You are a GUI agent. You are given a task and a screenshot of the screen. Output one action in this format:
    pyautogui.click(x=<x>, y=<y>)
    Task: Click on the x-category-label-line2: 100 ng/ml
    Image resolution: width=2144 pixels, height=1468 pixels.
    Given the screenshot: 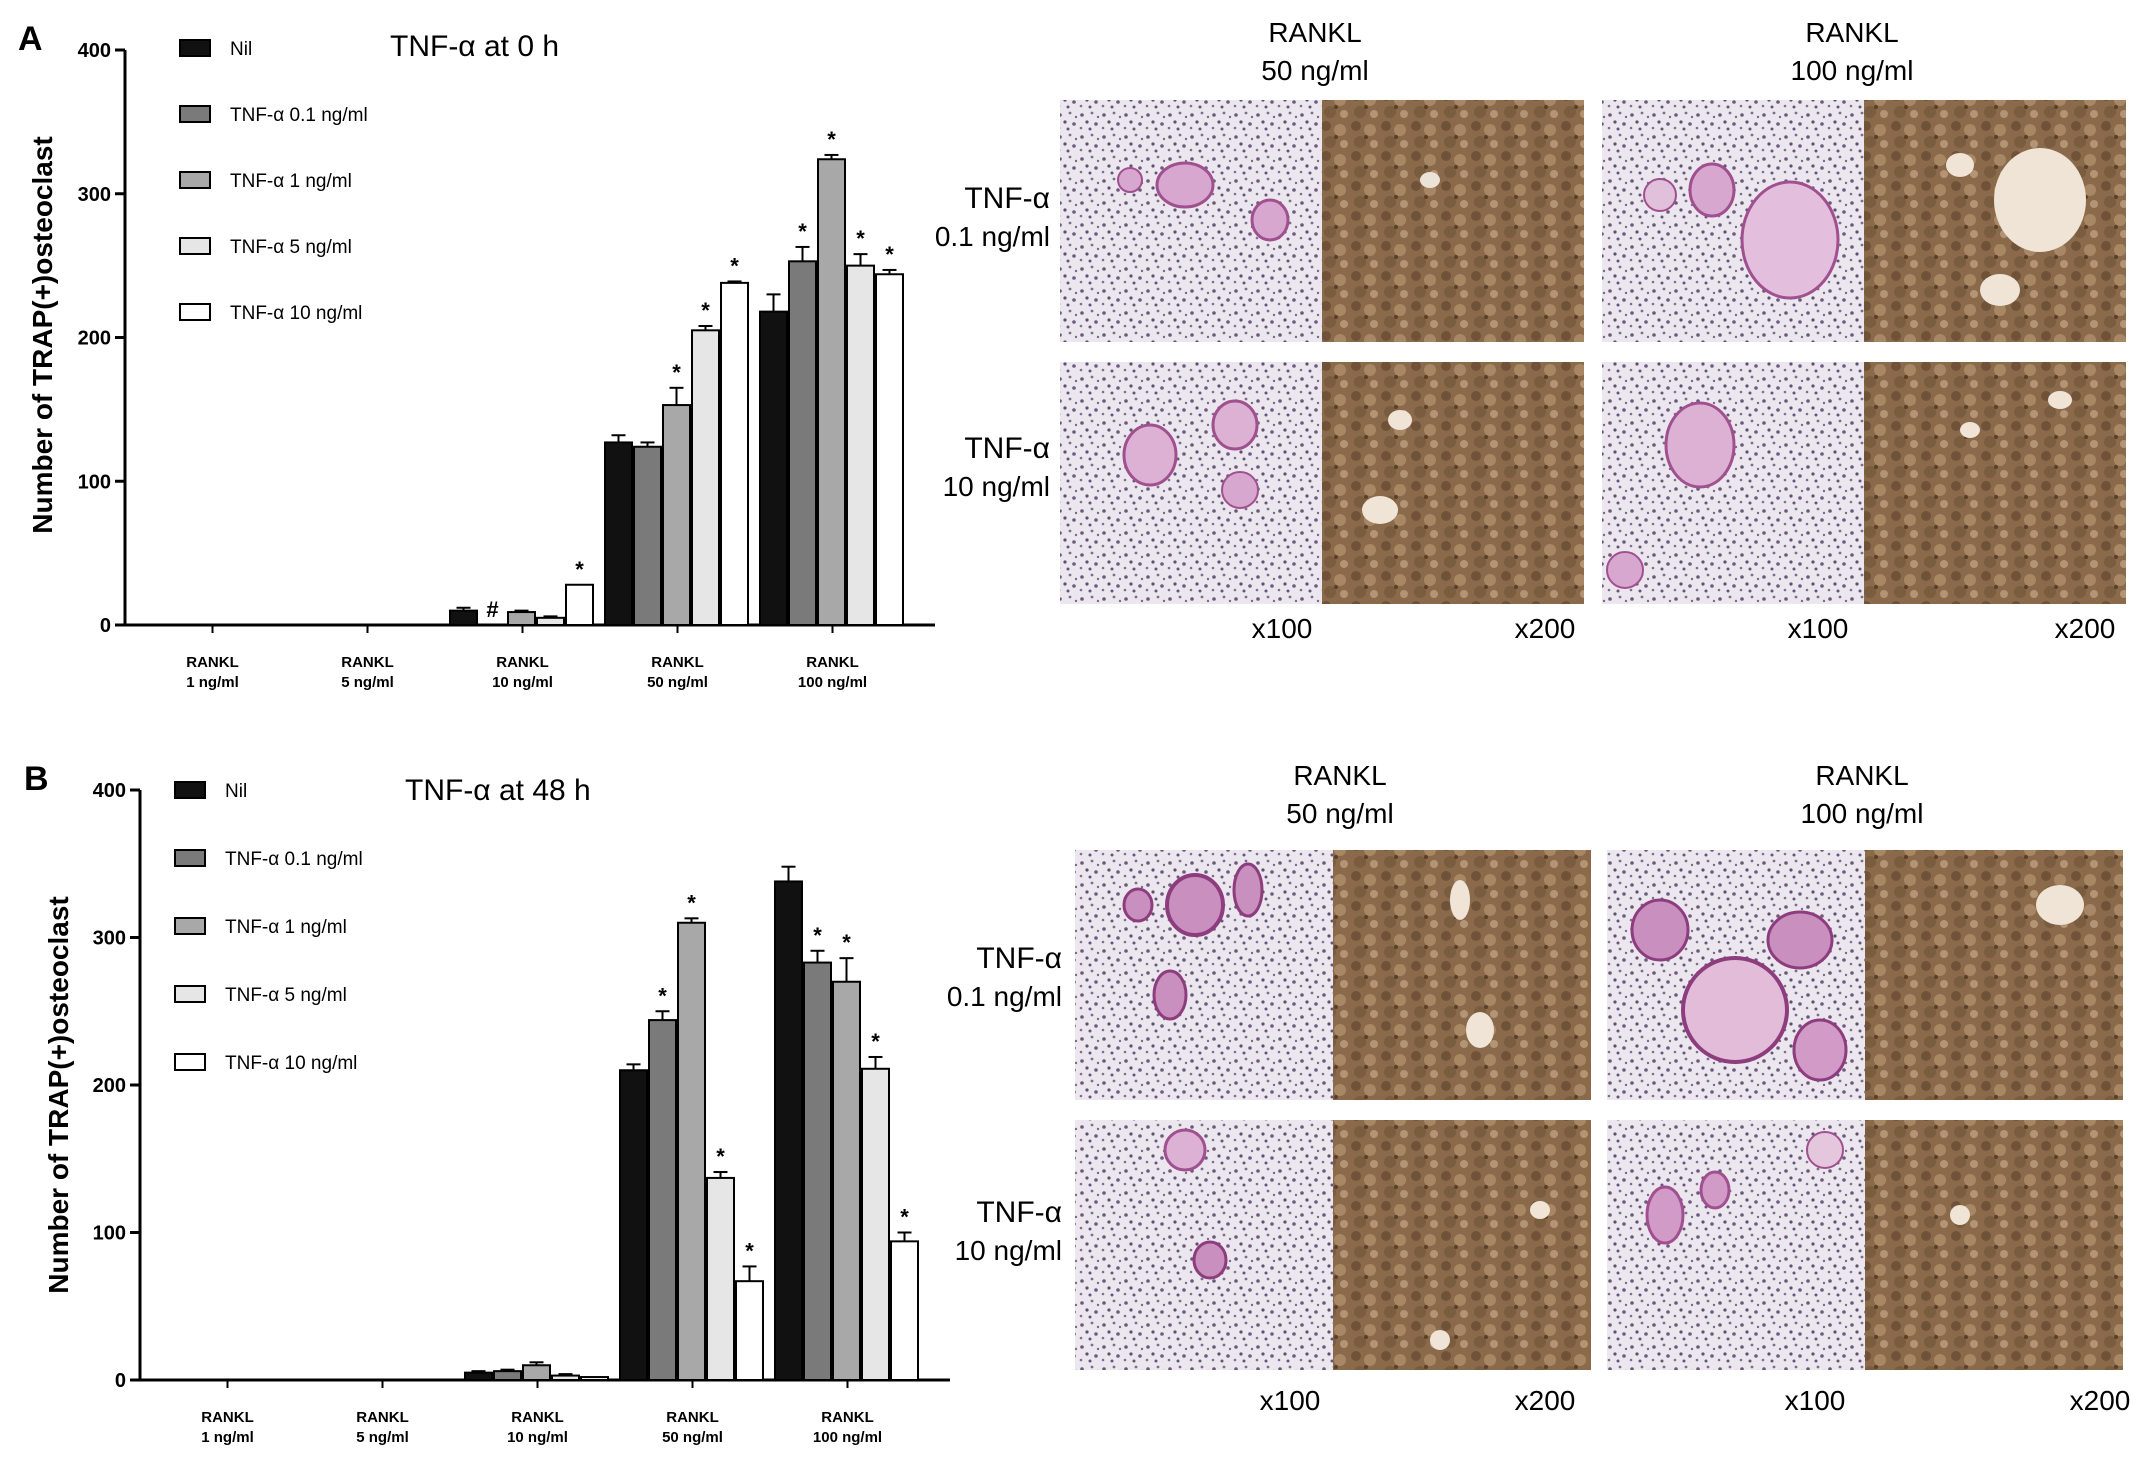 What is the action you would take?
    pyautogui.click(x=847, y=1437)
    